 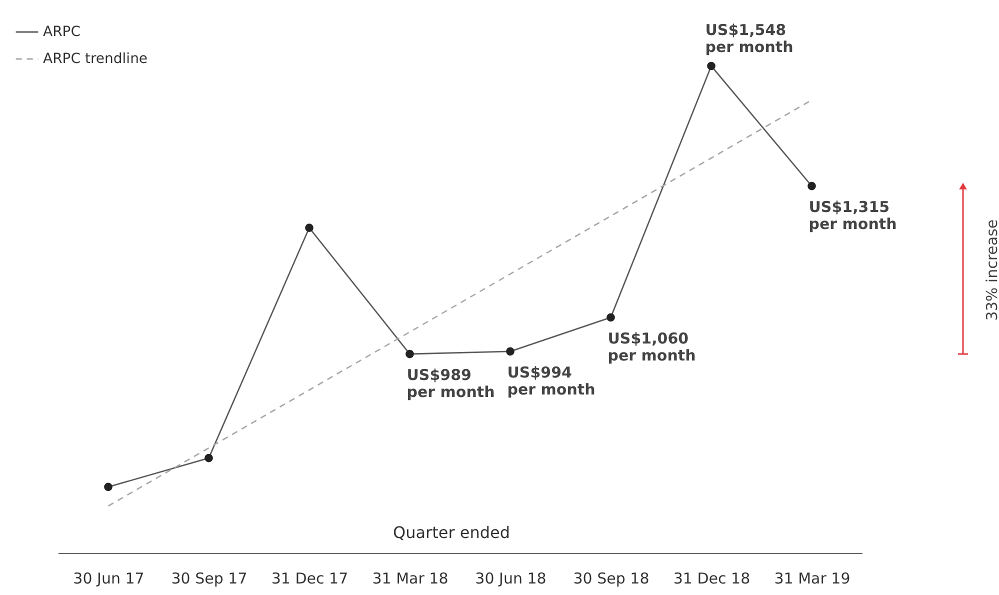 I want to click on x-tick-label: 31 Dec 18, so click(x=711, y=579).